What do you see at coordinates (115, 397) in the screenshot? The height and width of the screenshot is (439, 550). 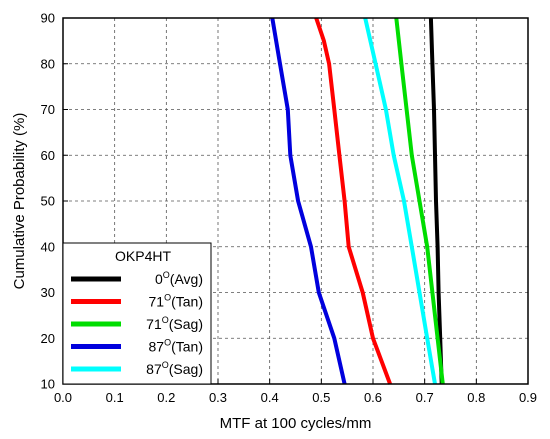 I see `x-tick-label: 0.1` at bounding box center [115, 397].